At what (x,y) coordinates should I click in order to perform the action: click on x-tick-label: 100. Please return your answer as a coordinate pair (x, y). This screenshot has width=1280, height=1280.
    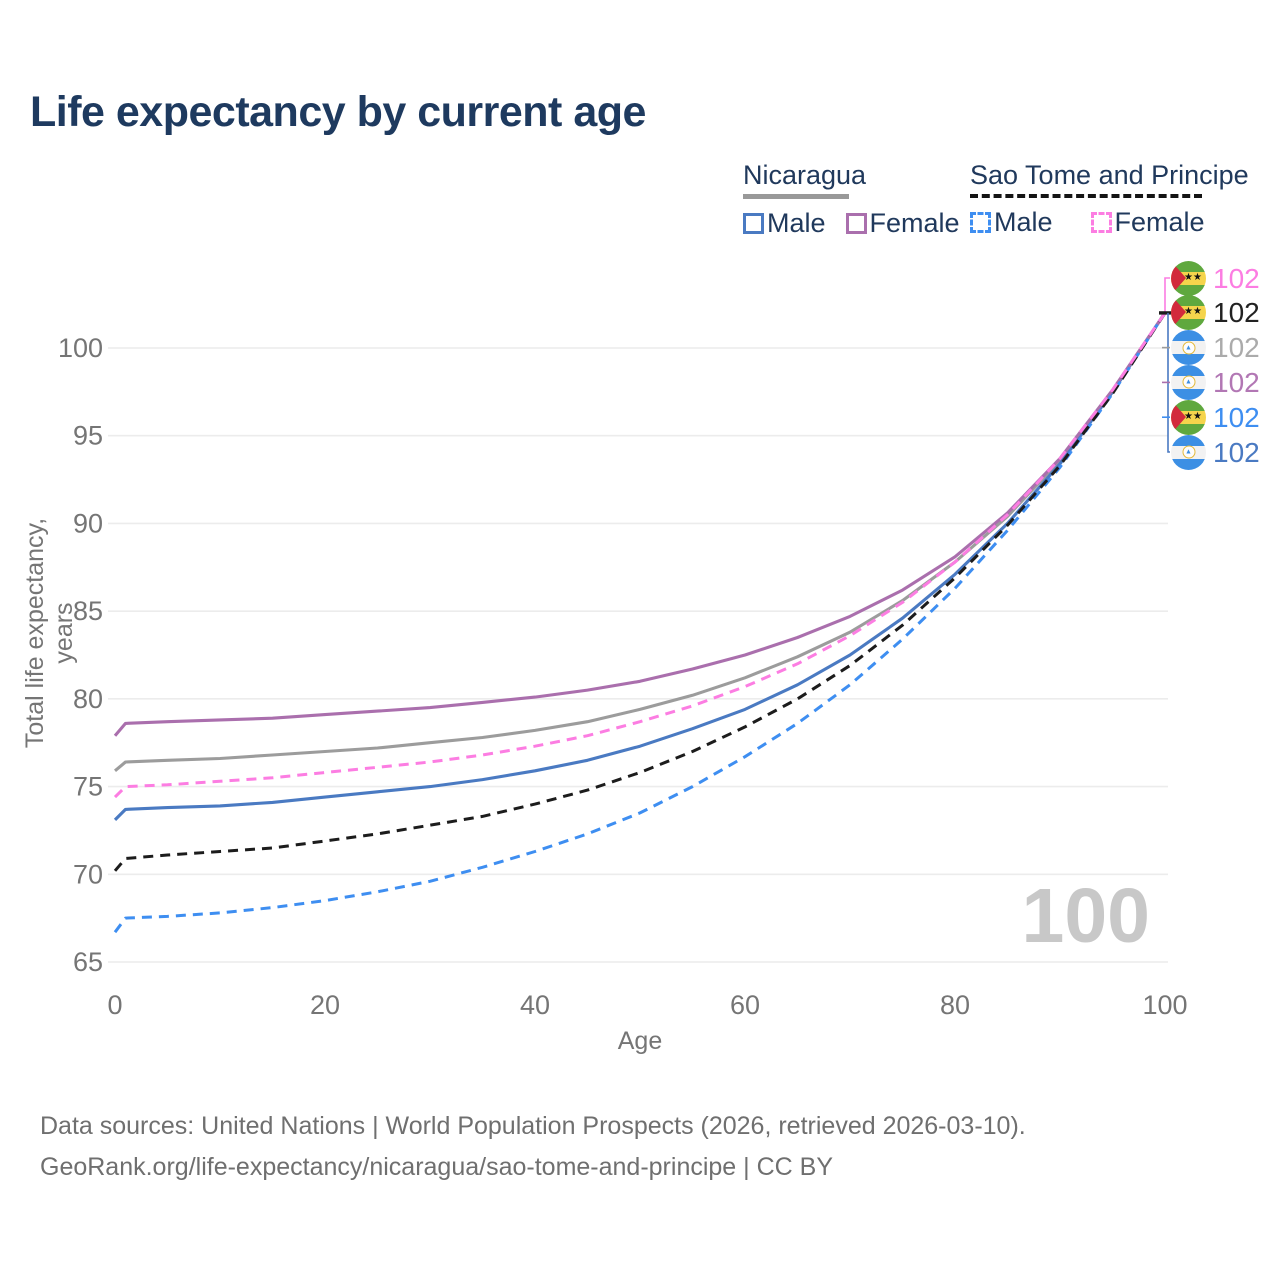
    Looking at the image, I should click on (1164, 1005).